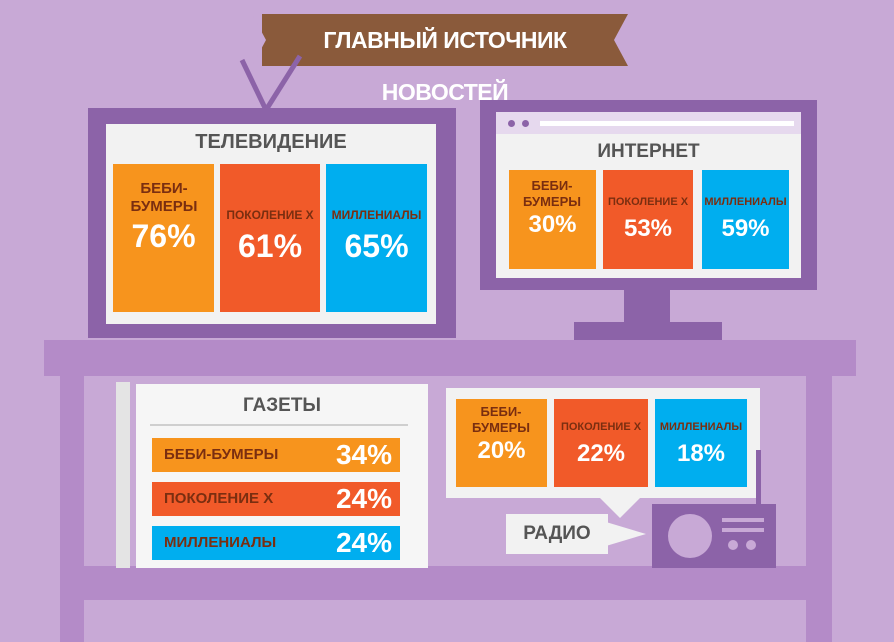 This screenshot has width=894, height=642. I want to click on radio-panel-label: МИЛЛЕНИАЛЫ, so click(701, 427).